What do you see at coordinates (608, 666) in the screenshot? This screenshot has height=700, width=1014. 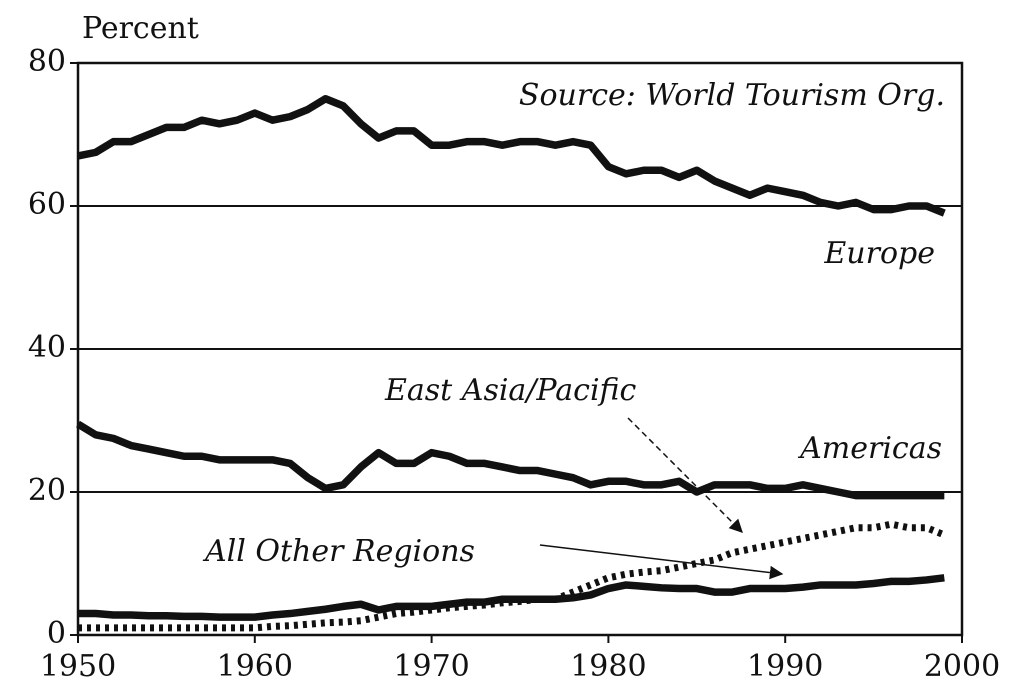 I see `x-tick-label: 1980` at bounding box center [608, 666].